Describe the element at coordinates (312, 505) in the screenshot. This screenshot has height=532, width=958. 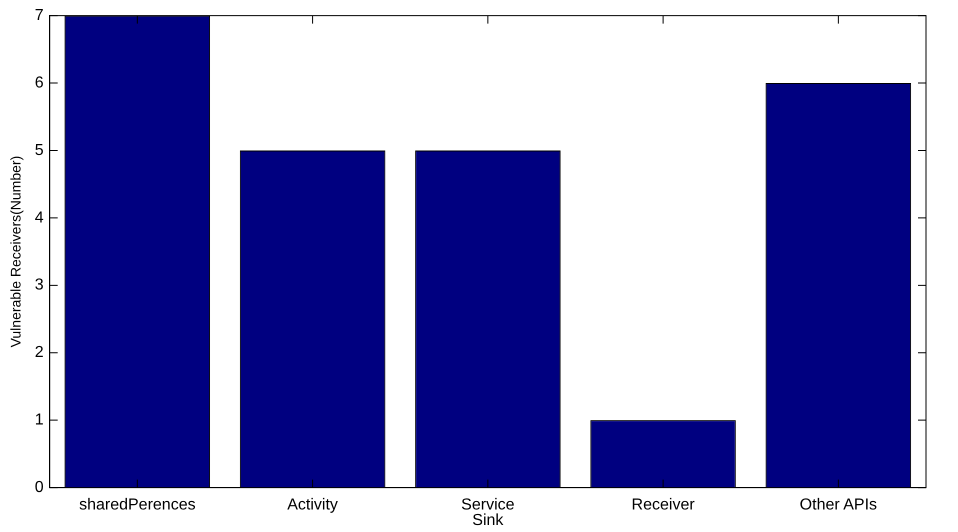
I see `x-tick-label: Activity` at that location.